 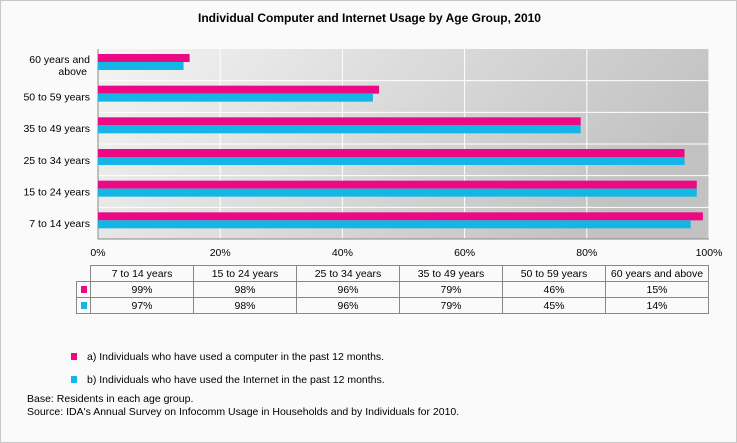 I want to click on table-column-header: 60 years and above, so click(x=657, y=273).